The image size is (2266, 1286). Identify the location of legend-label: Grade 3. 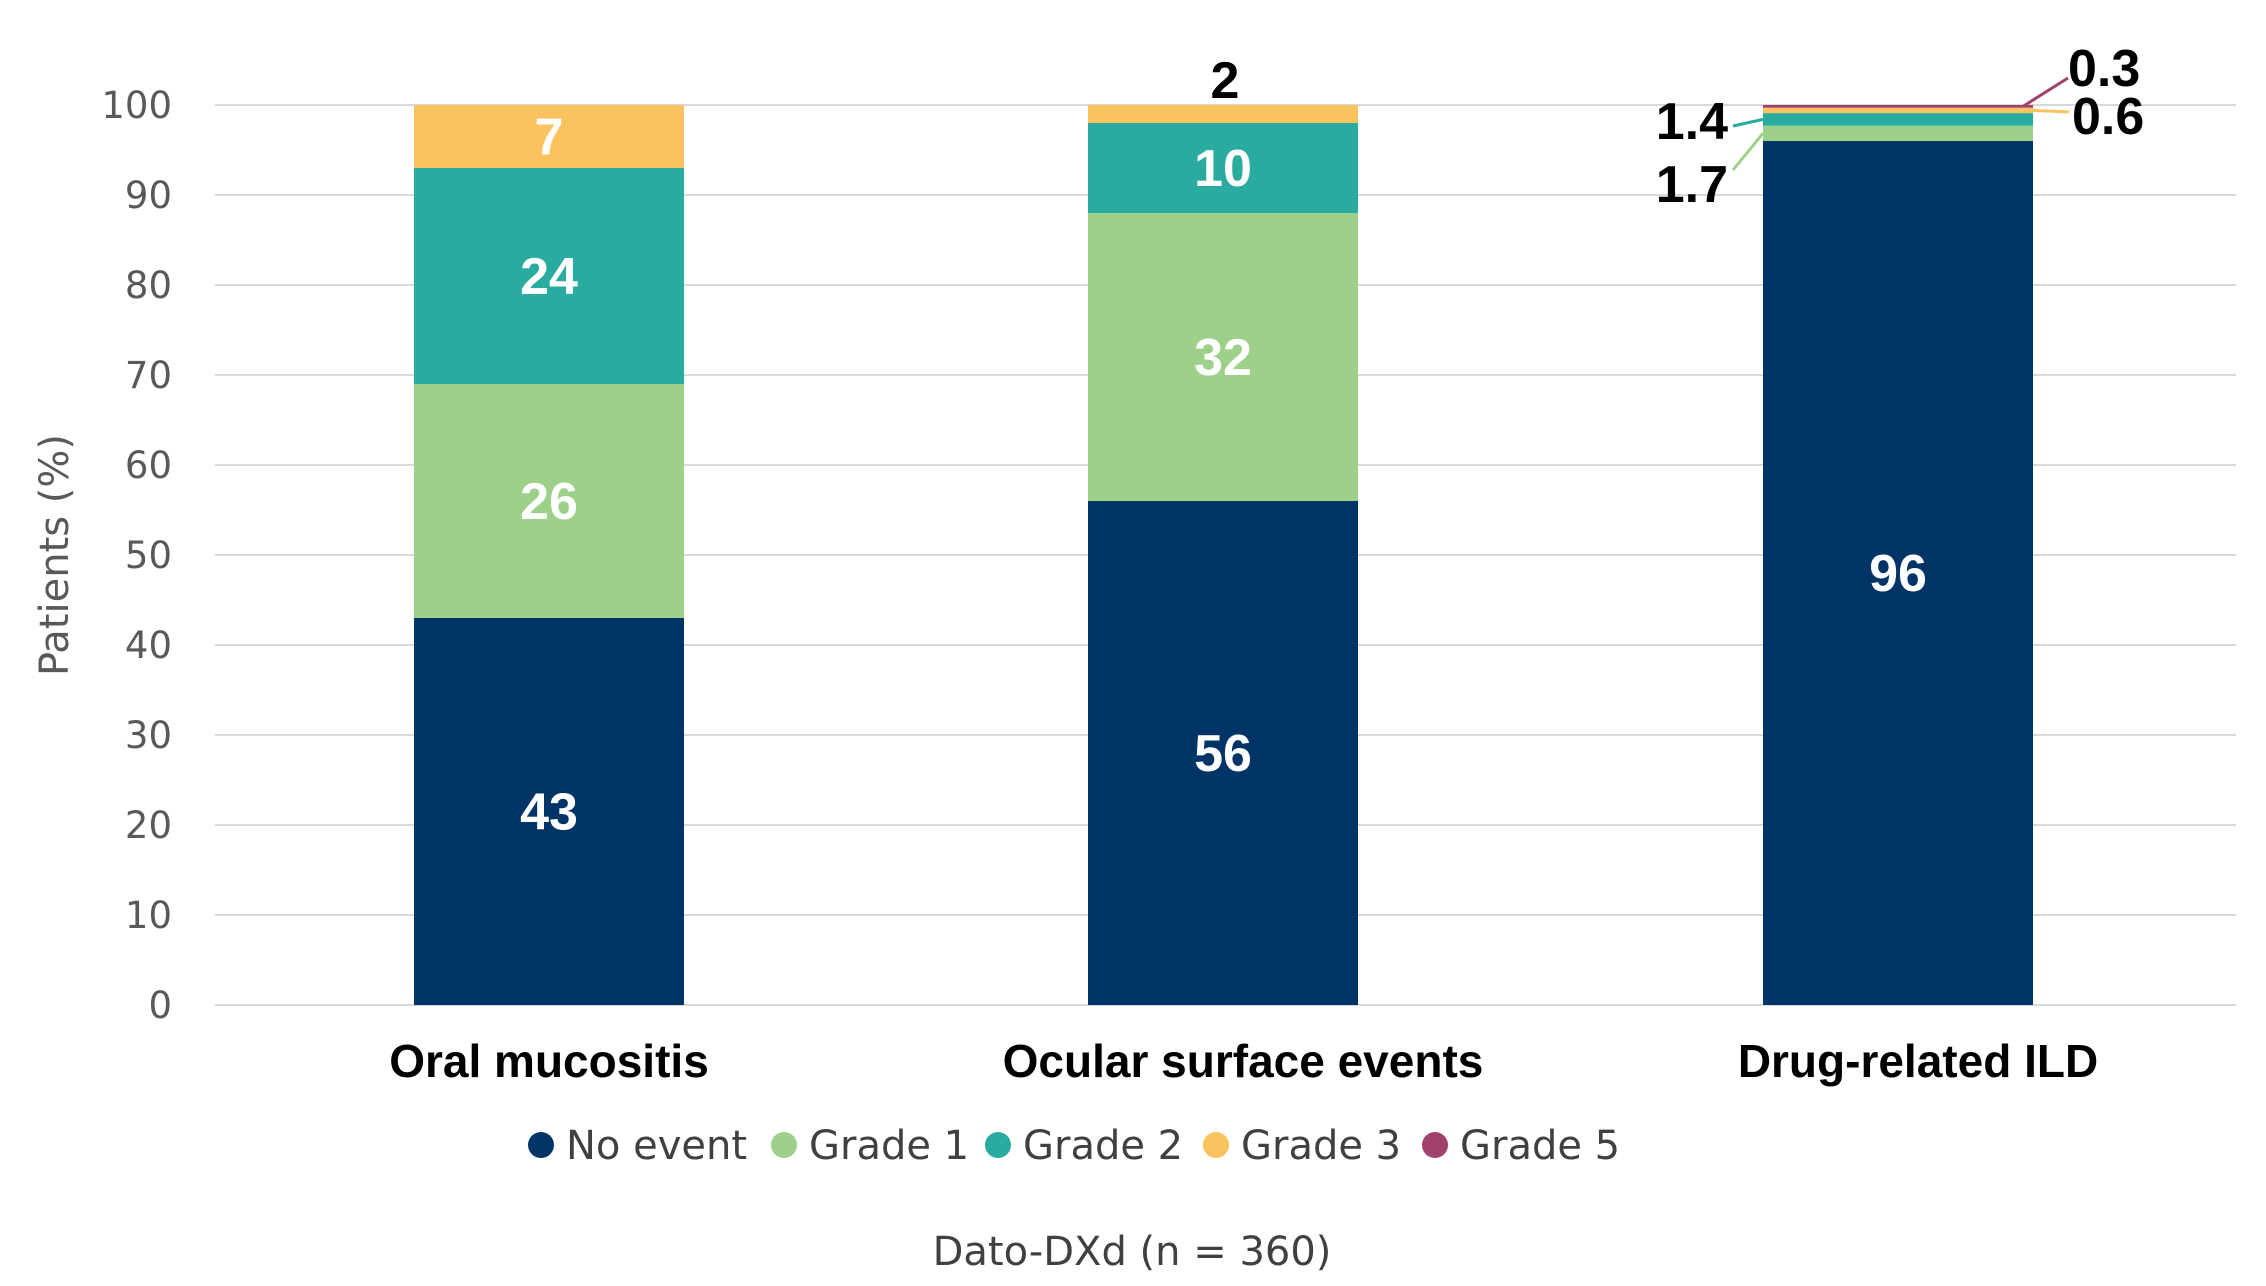
(1321, 1146).